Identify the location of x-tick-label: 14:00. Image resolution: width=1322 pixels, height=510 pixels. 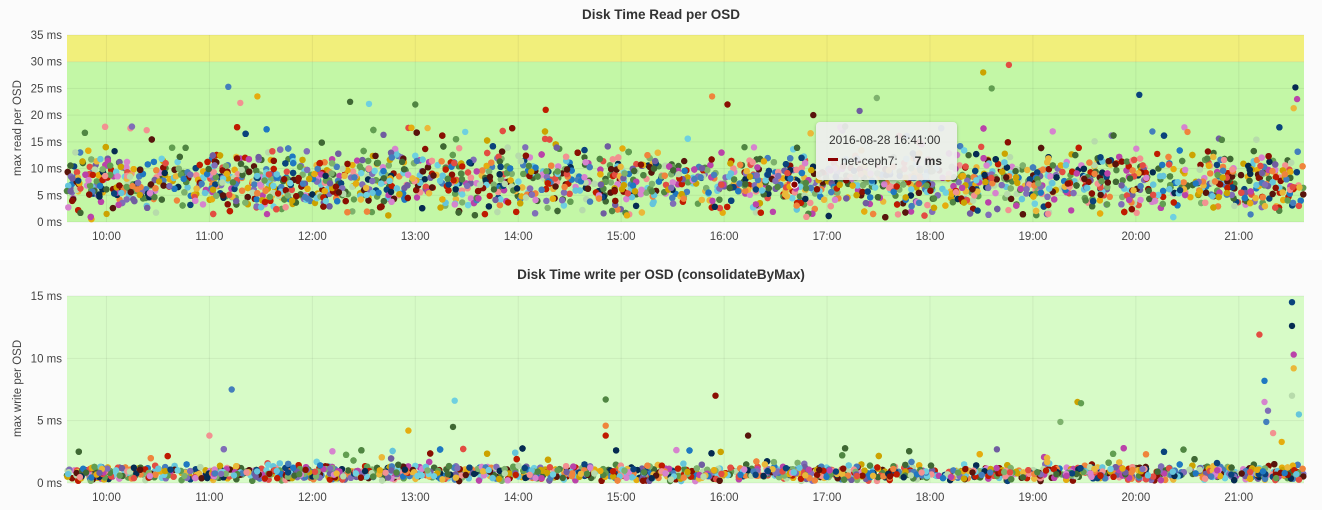
(518, 237).